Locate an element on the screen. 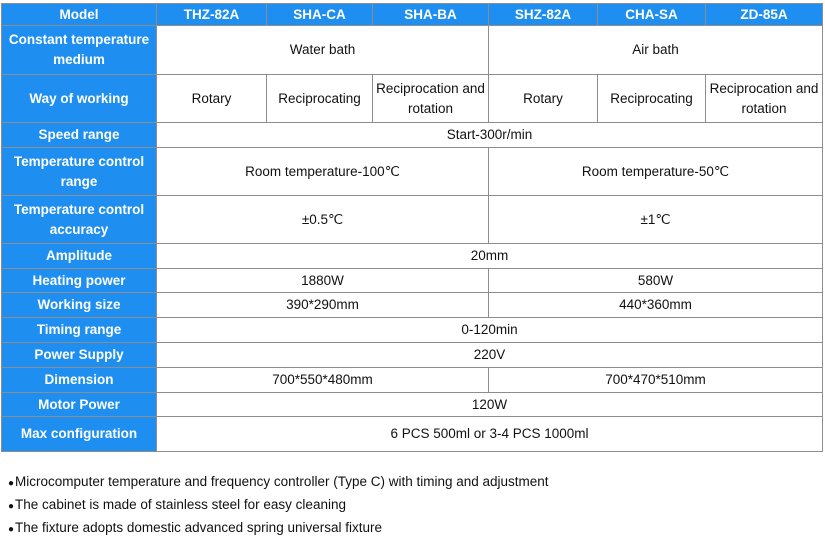  table-row: Temperature control accuracy ±0.5℃ ±1℃ is located at coordinates (412, 219).